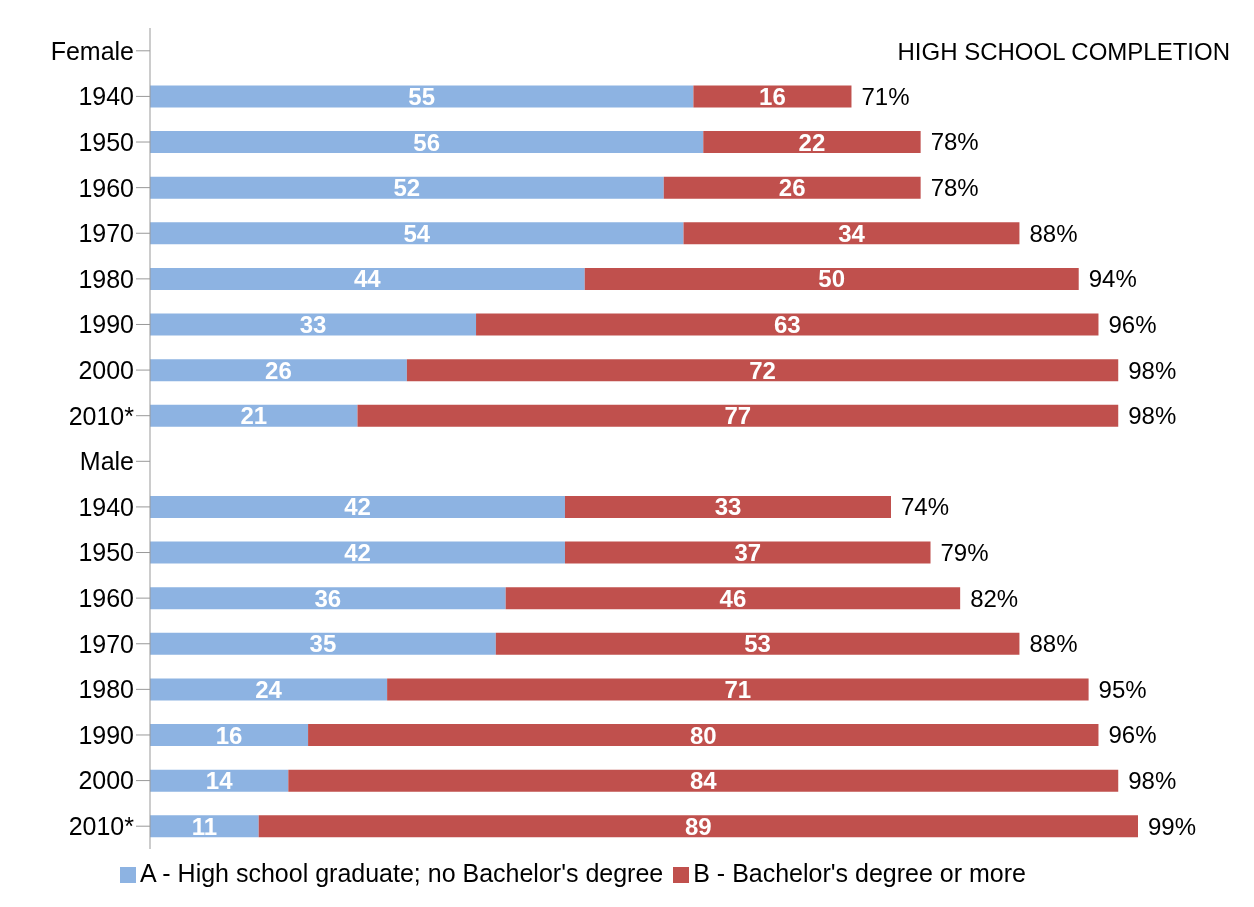 The image size is (1254, 907). I want to click on data-label: 37, so click(748, 553).